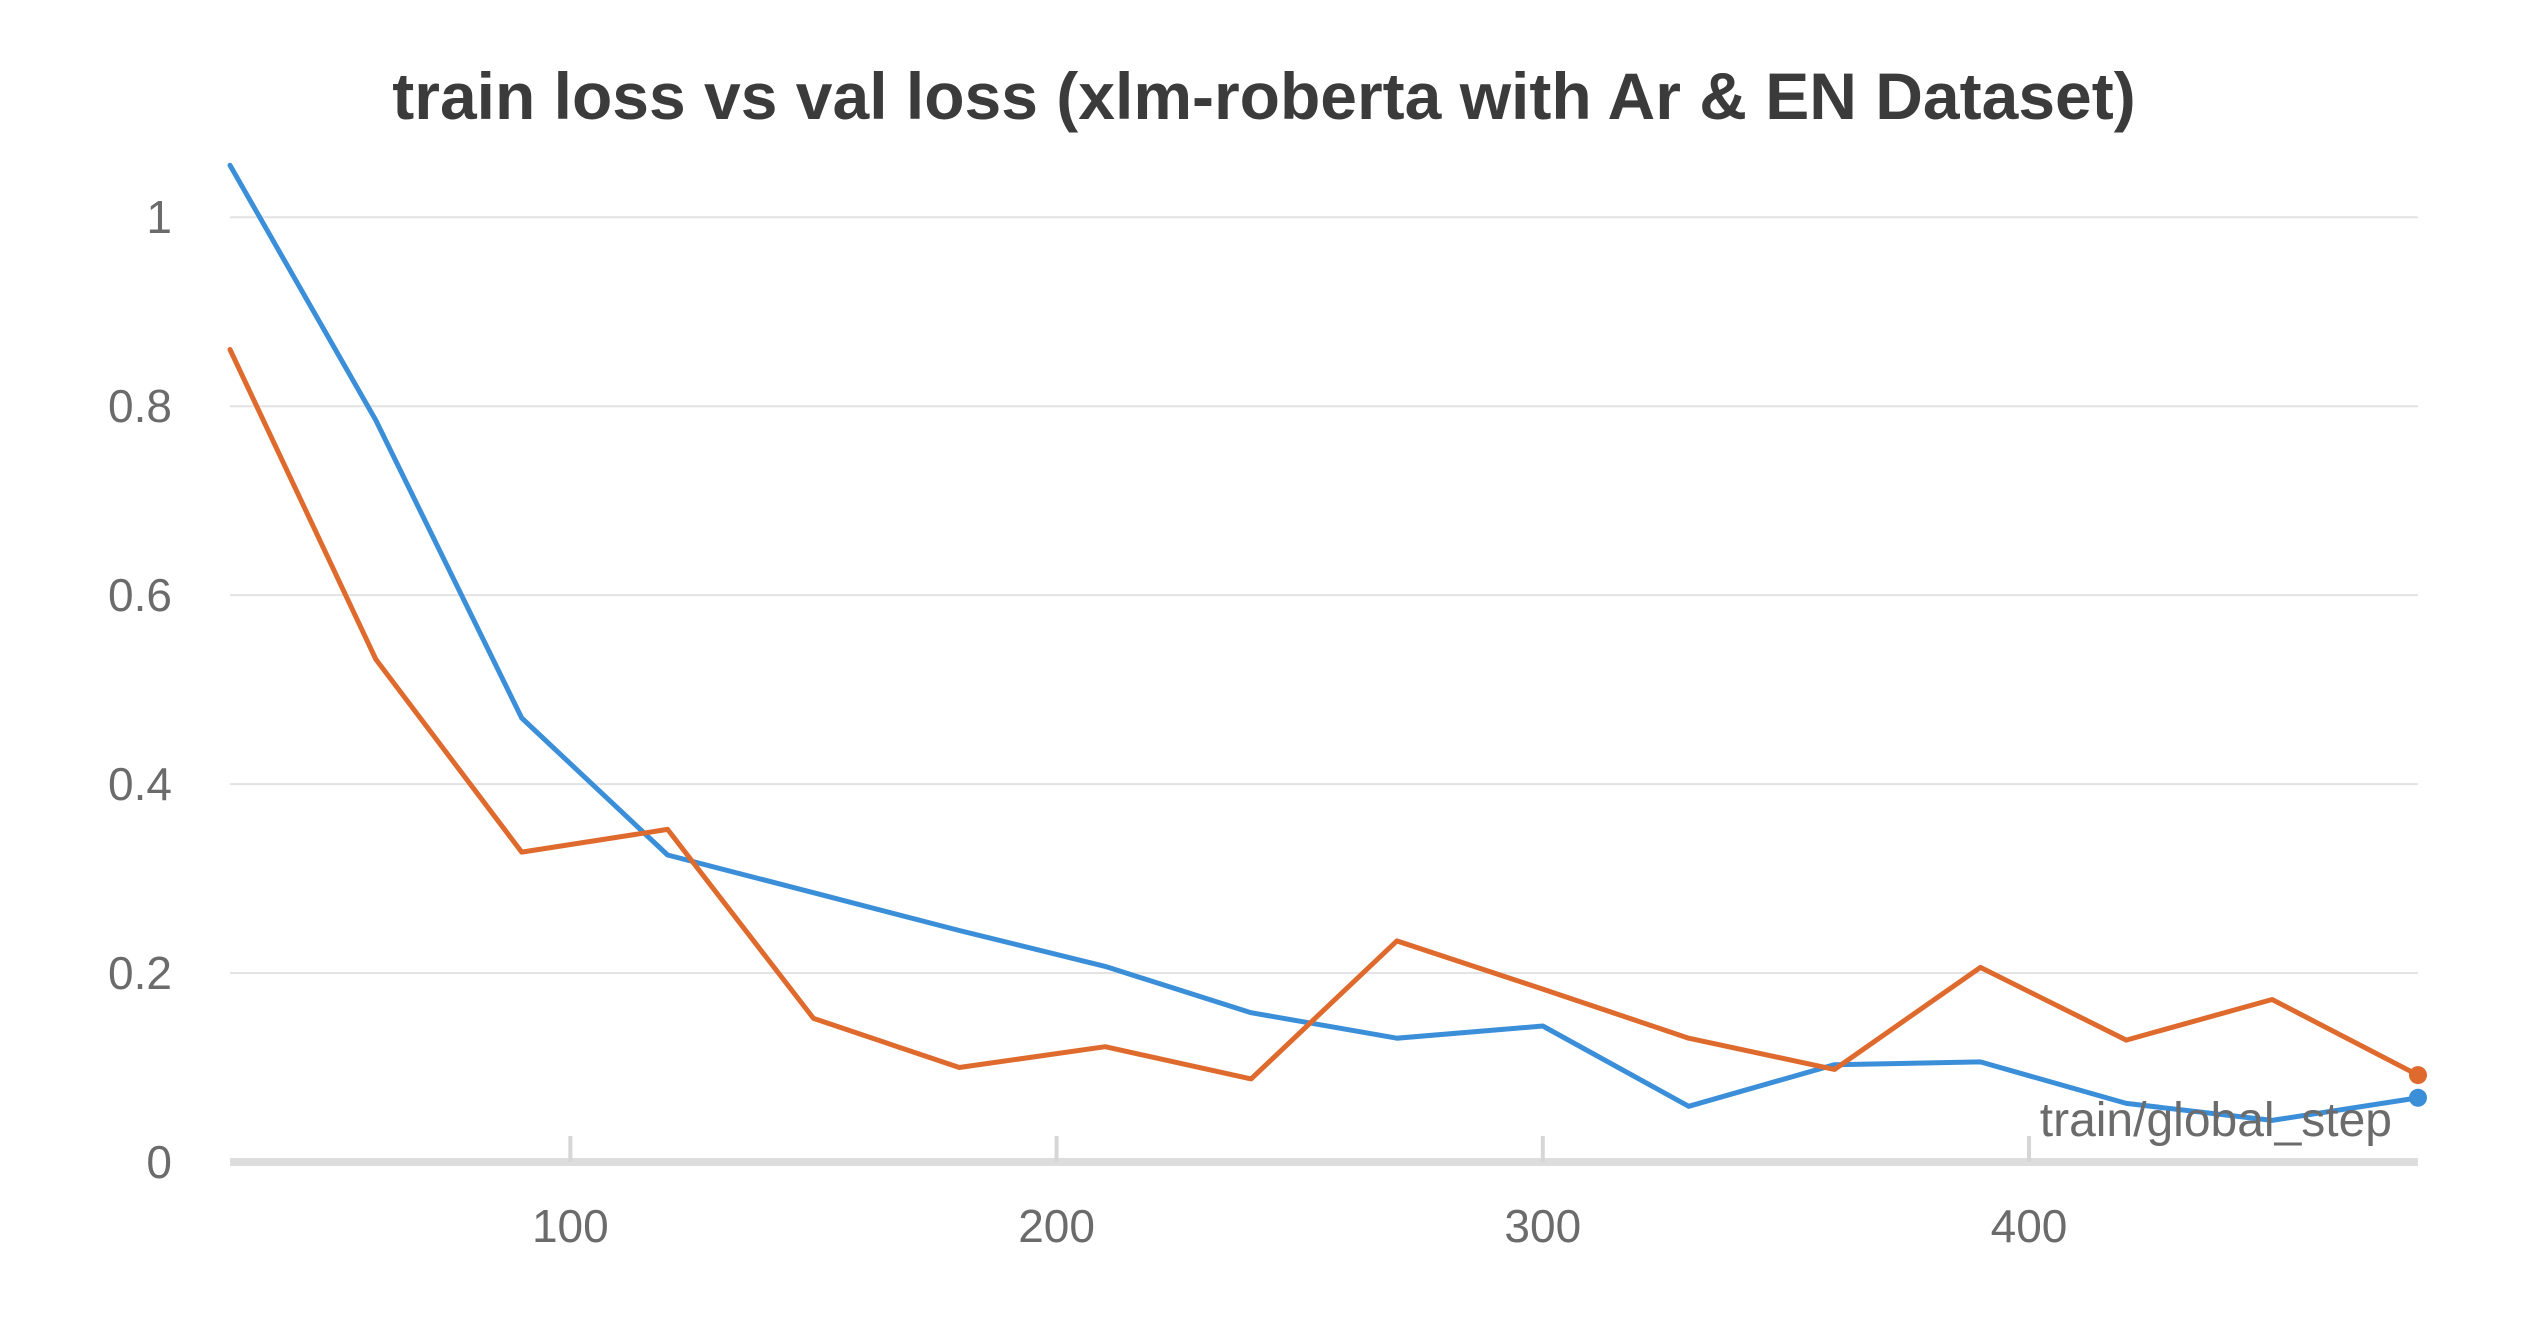 This screenshot has width=2528, height=1328. Describe the element at coordinates (570, 1226) in the screenshot. I see `x-tick-label: 100` at that location.